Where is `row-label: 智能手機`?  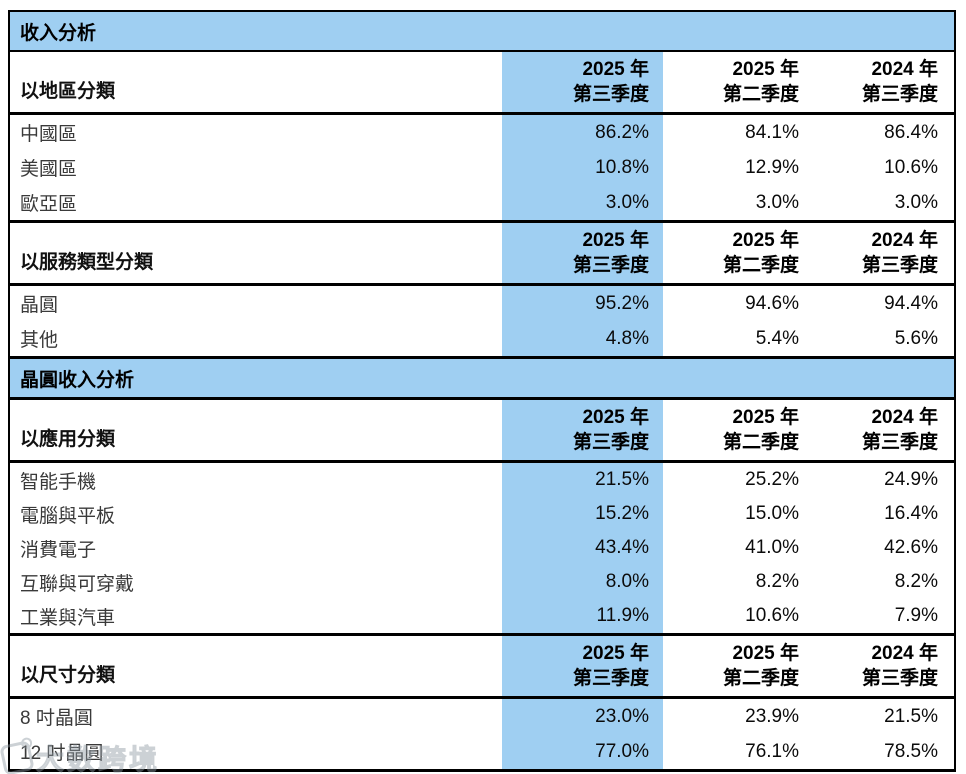 row-label: 智能手機 is located at coordinates (58, 482).